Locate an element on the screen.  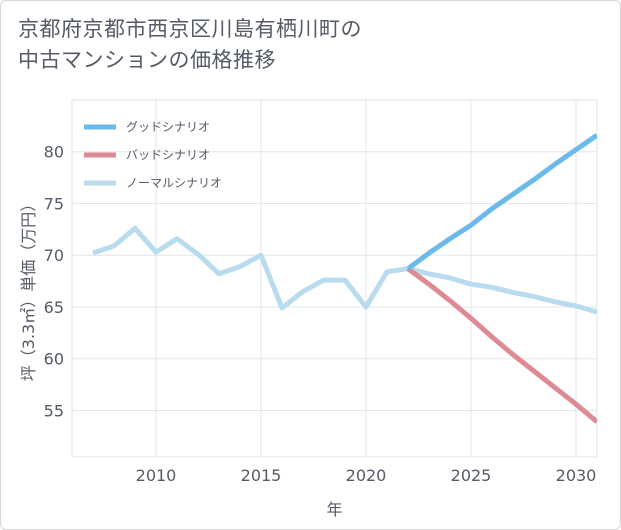
y-tick-label: 75 is located at coordinates (54, 203).